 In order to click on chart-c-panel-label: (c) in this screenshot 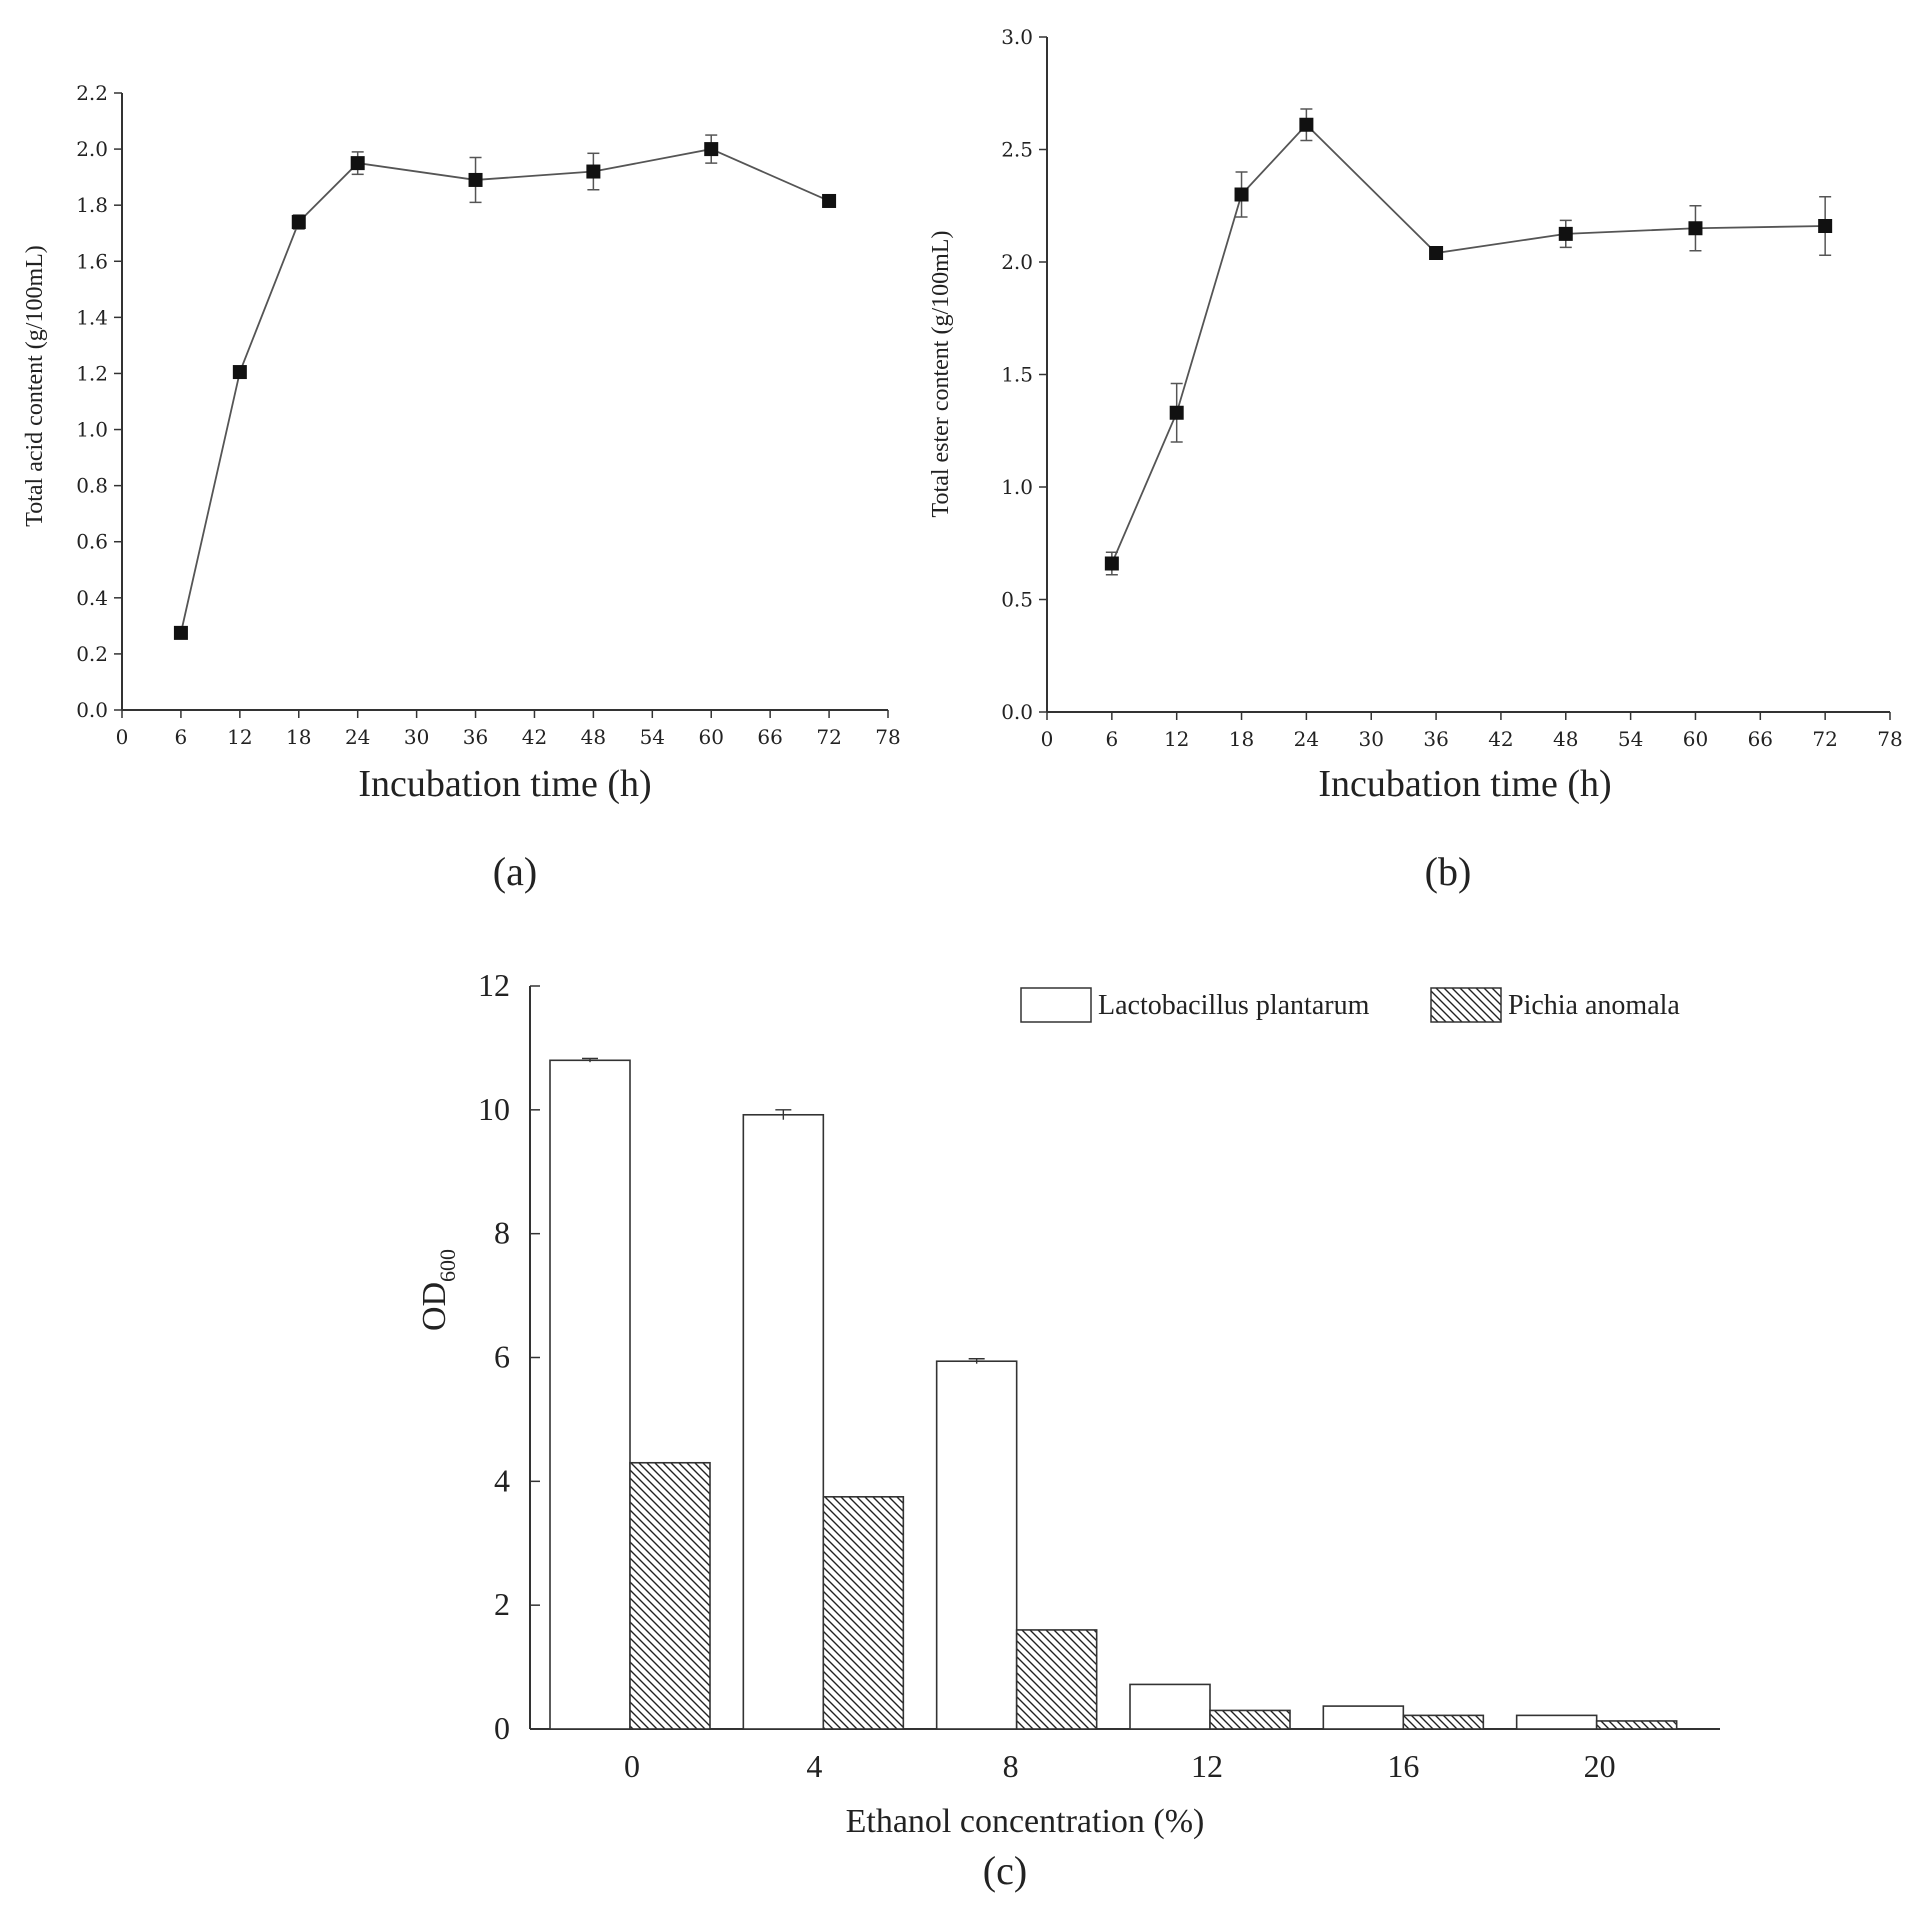, I will do `click(1005, 1870)`.